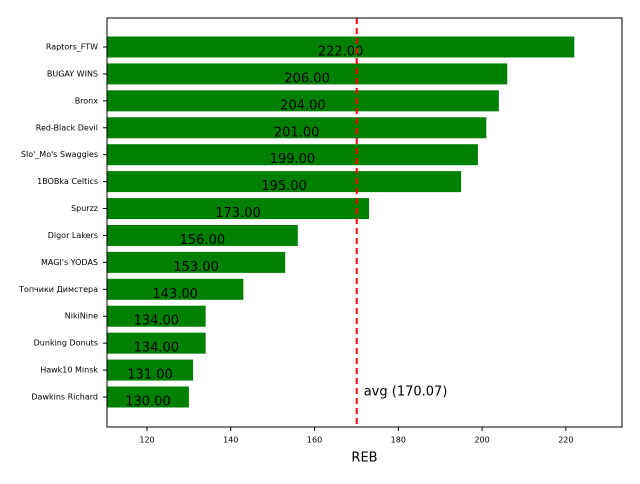 Image resolution: width=640 pixels, height=484 pixels. Describe the element at coordinates (69, 262) in the screenshot. I see `y-tick-label: MAGI's YODAS` at that location.